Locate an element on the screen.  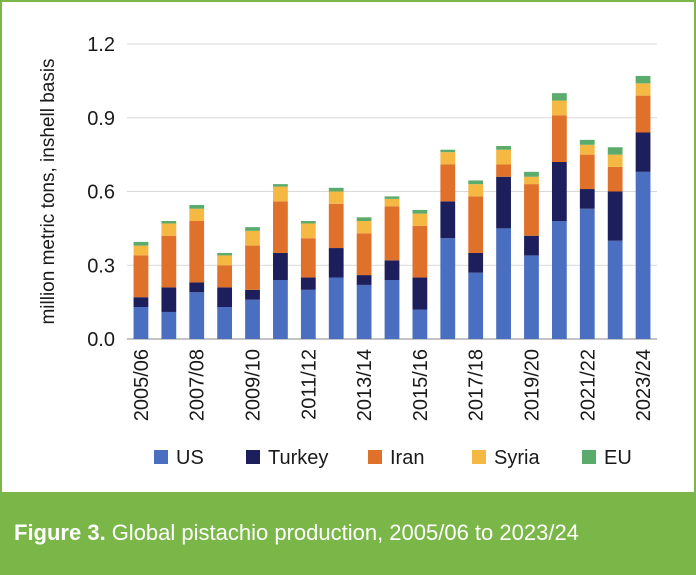
y-tick-label: 0.0 is located at coordinates (101, 340).